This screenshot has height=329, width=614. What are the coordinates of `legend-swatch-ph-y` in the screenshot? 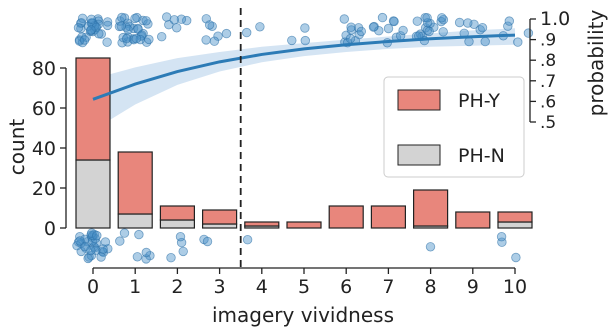 It's located at (419, 100).